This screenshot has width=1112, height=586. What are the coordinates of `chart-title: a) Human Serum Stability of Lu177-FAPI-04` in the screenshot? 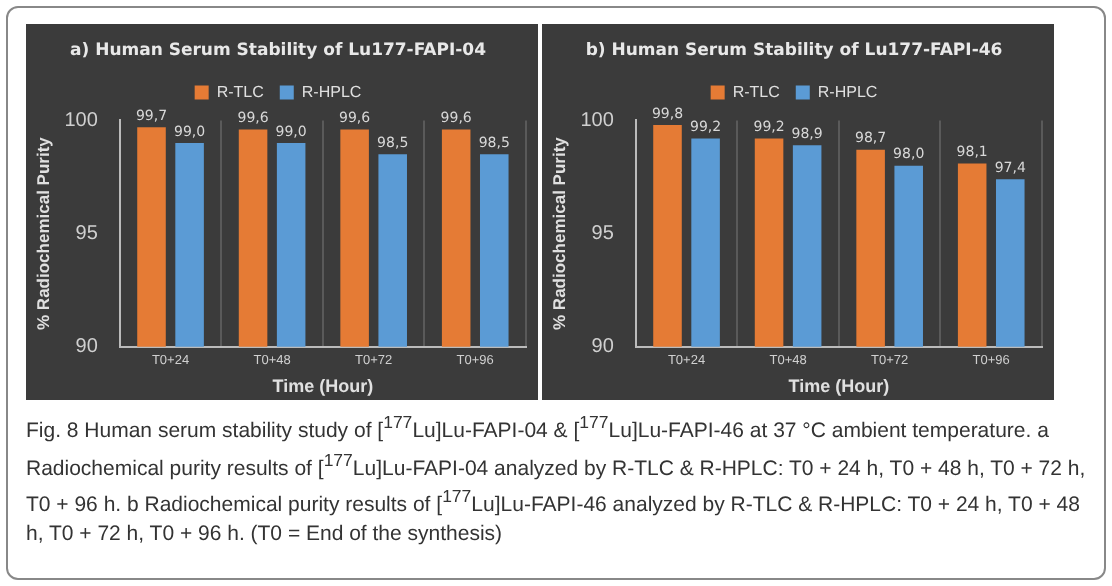 It's located at (278, 50).